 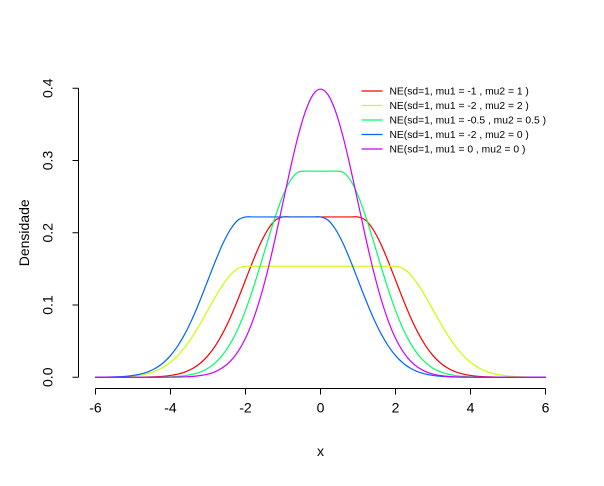 I want to click on x-tick-label: 4, so click(x=471, y=408).